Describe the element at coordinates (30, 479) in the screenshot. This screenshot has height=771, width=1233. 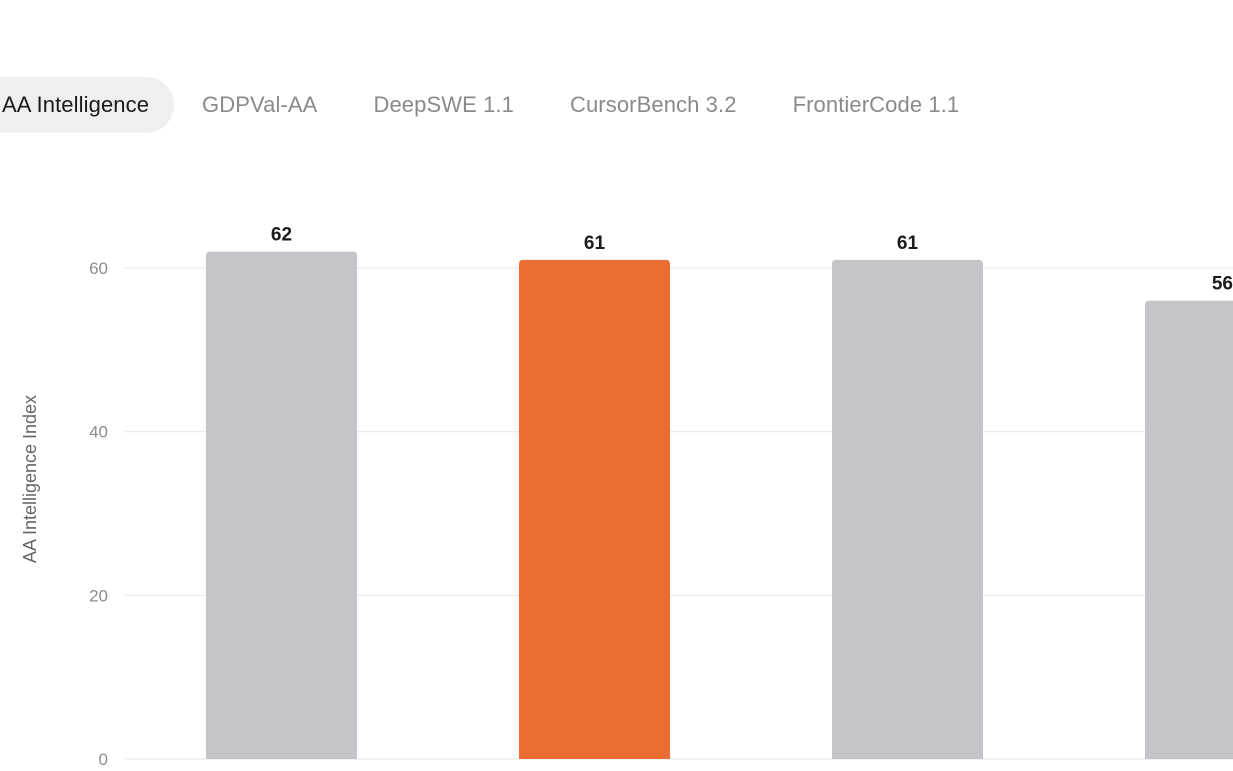
I see `y-axis-label: AA Intelligence Index` at that location.